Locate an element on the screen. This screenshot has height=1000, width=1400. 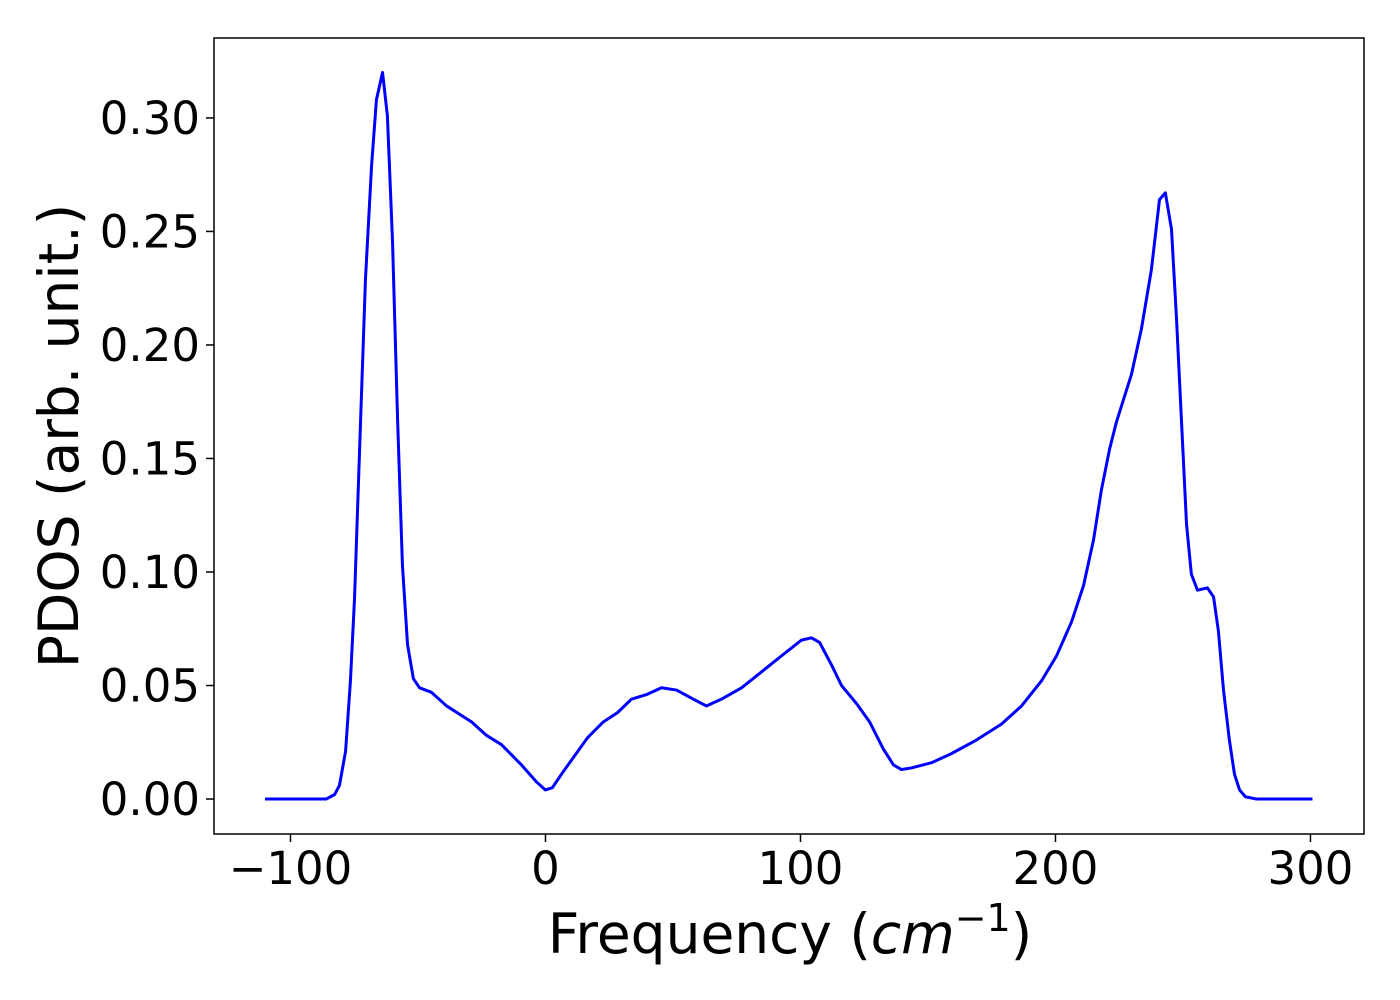
y-tick-label: 0.15 is located at coordinates (150, 458).